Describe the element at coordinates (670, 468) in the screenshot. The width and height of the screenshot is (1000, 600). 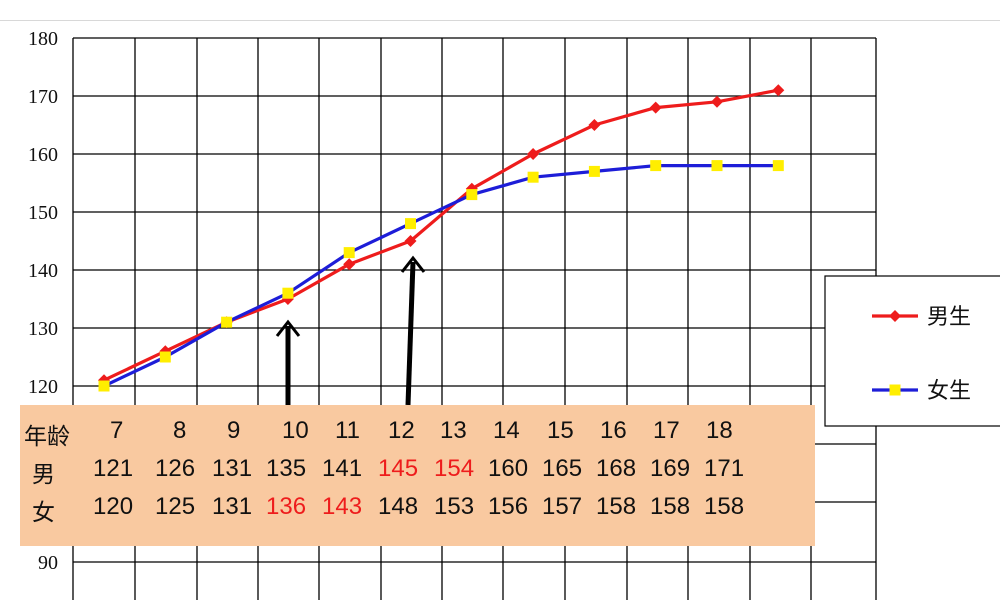
I see `table-cell-boys: 169` at that location.